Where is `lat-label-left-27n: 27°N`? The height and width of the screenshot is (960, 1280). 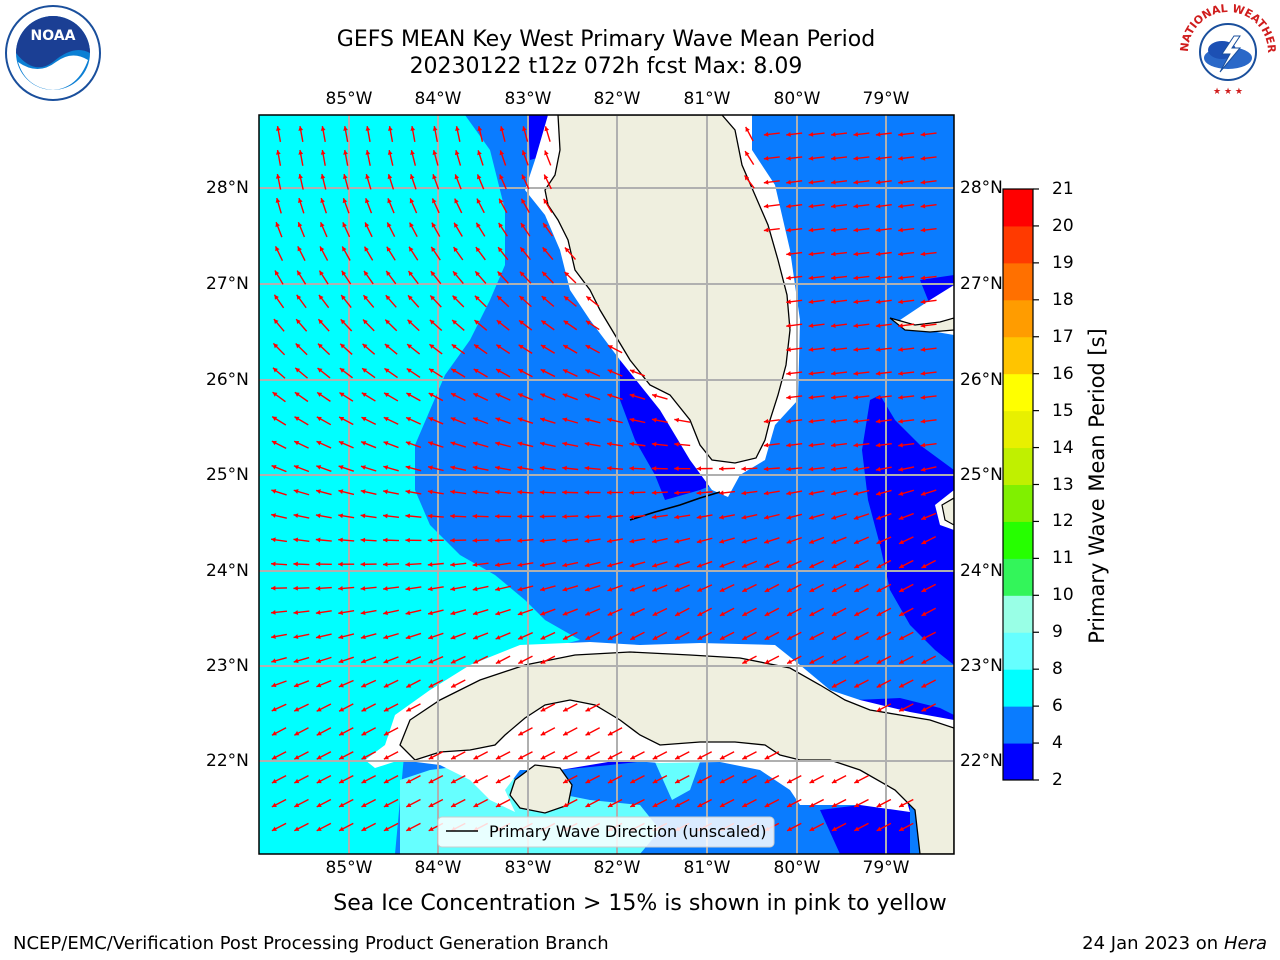 lat-label-left-27n: 27°N is located at coordinates (227, 284).